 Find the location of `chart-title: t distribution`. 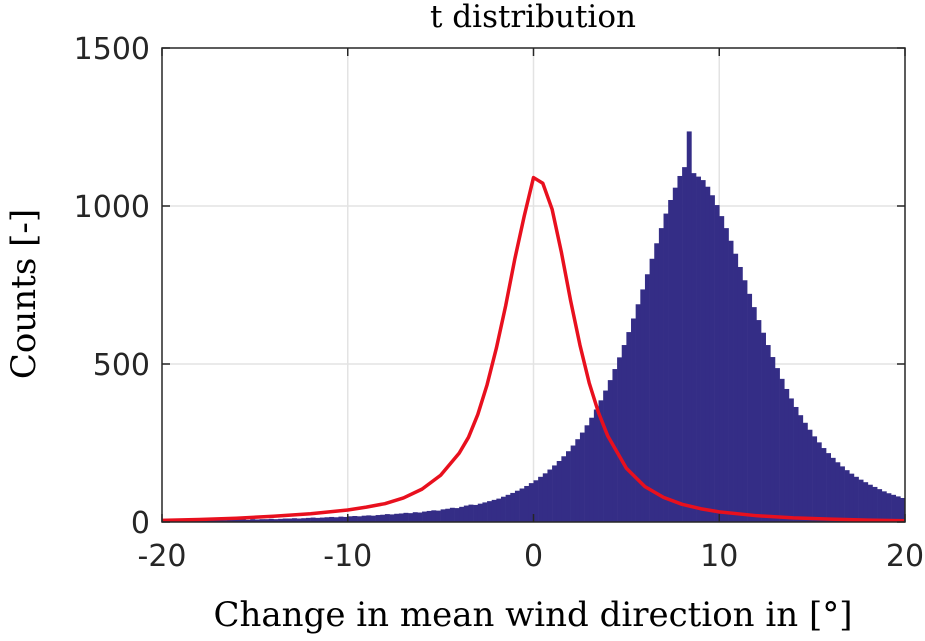

chart-title: t distribution is located at coordinates (533, 17).